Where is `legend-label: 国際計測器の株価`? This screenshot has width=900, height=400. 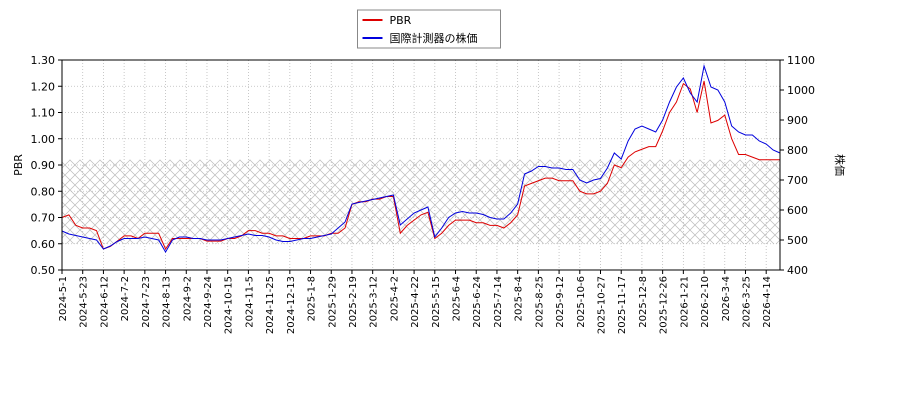 legend-label: 国際計測器の株価 is located at coordinates (434, 38).